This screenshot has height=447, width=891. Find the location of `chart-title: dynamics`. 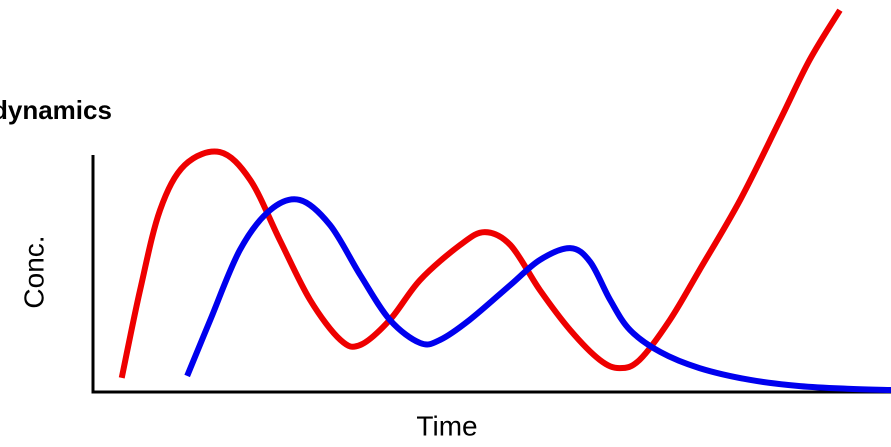

chart-title: dynamics is located at coordinates (56, 110).